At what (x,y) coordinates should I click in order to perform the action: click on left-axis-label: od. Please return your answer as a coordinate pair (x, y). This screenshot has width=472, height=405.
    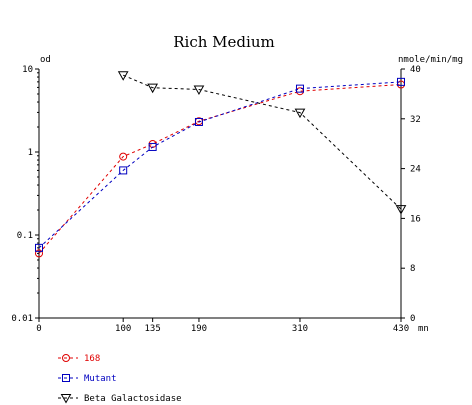
    Looking at the image, I should click on (45, 60).